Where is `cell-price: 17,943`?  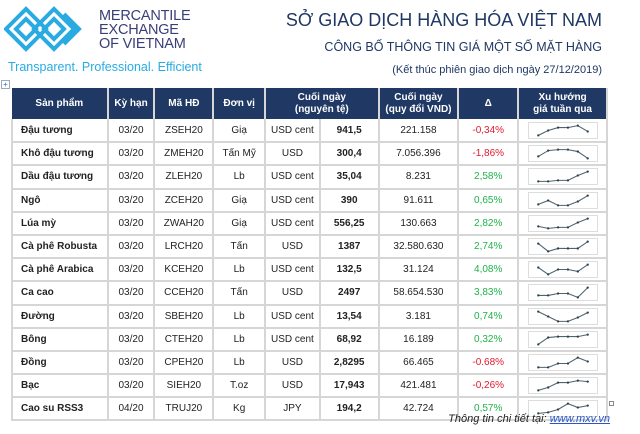 cell-price: 17,943 is located at coordinates (349, 386).